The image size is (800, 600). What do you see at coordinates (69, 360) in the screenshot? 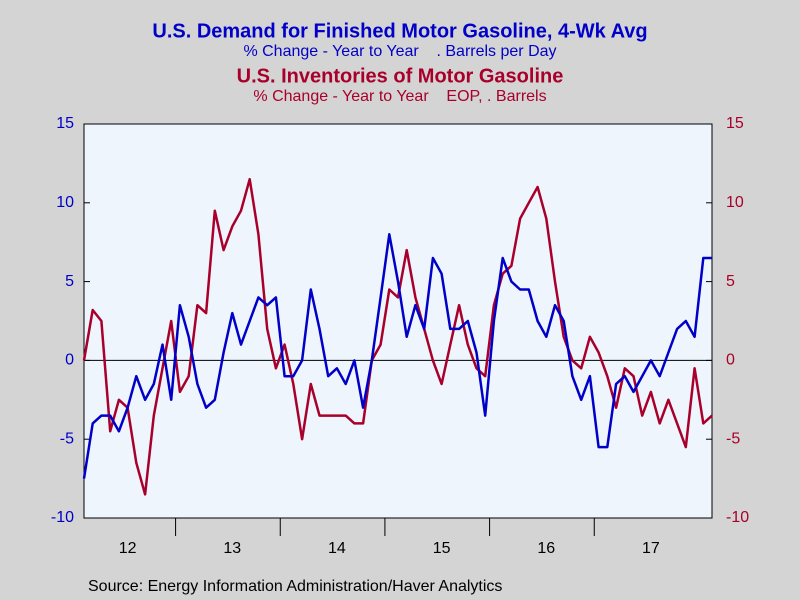
I see `y-tick-label: 0` at bounding box center [69, 360].